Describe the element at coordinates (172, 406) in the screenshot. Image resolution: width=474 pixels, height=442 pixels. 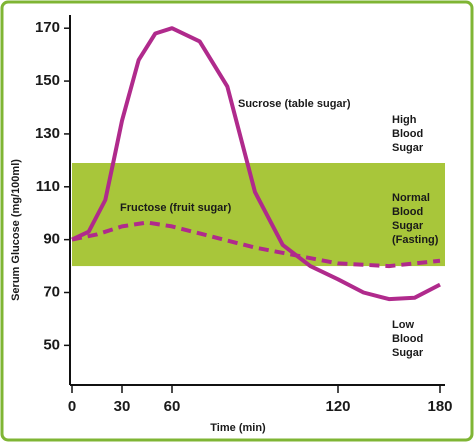
I see `x-tick-label: 60` at that location.